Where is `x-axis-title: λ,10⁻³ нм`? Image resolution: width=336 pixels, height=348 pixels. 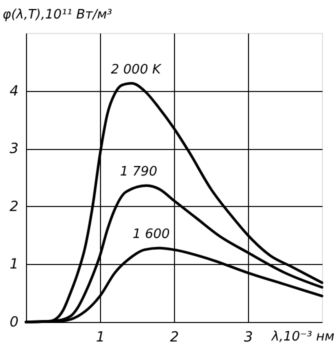 x-axis-title: λ,10⁻³ нм is located at coordinates (302, 337).